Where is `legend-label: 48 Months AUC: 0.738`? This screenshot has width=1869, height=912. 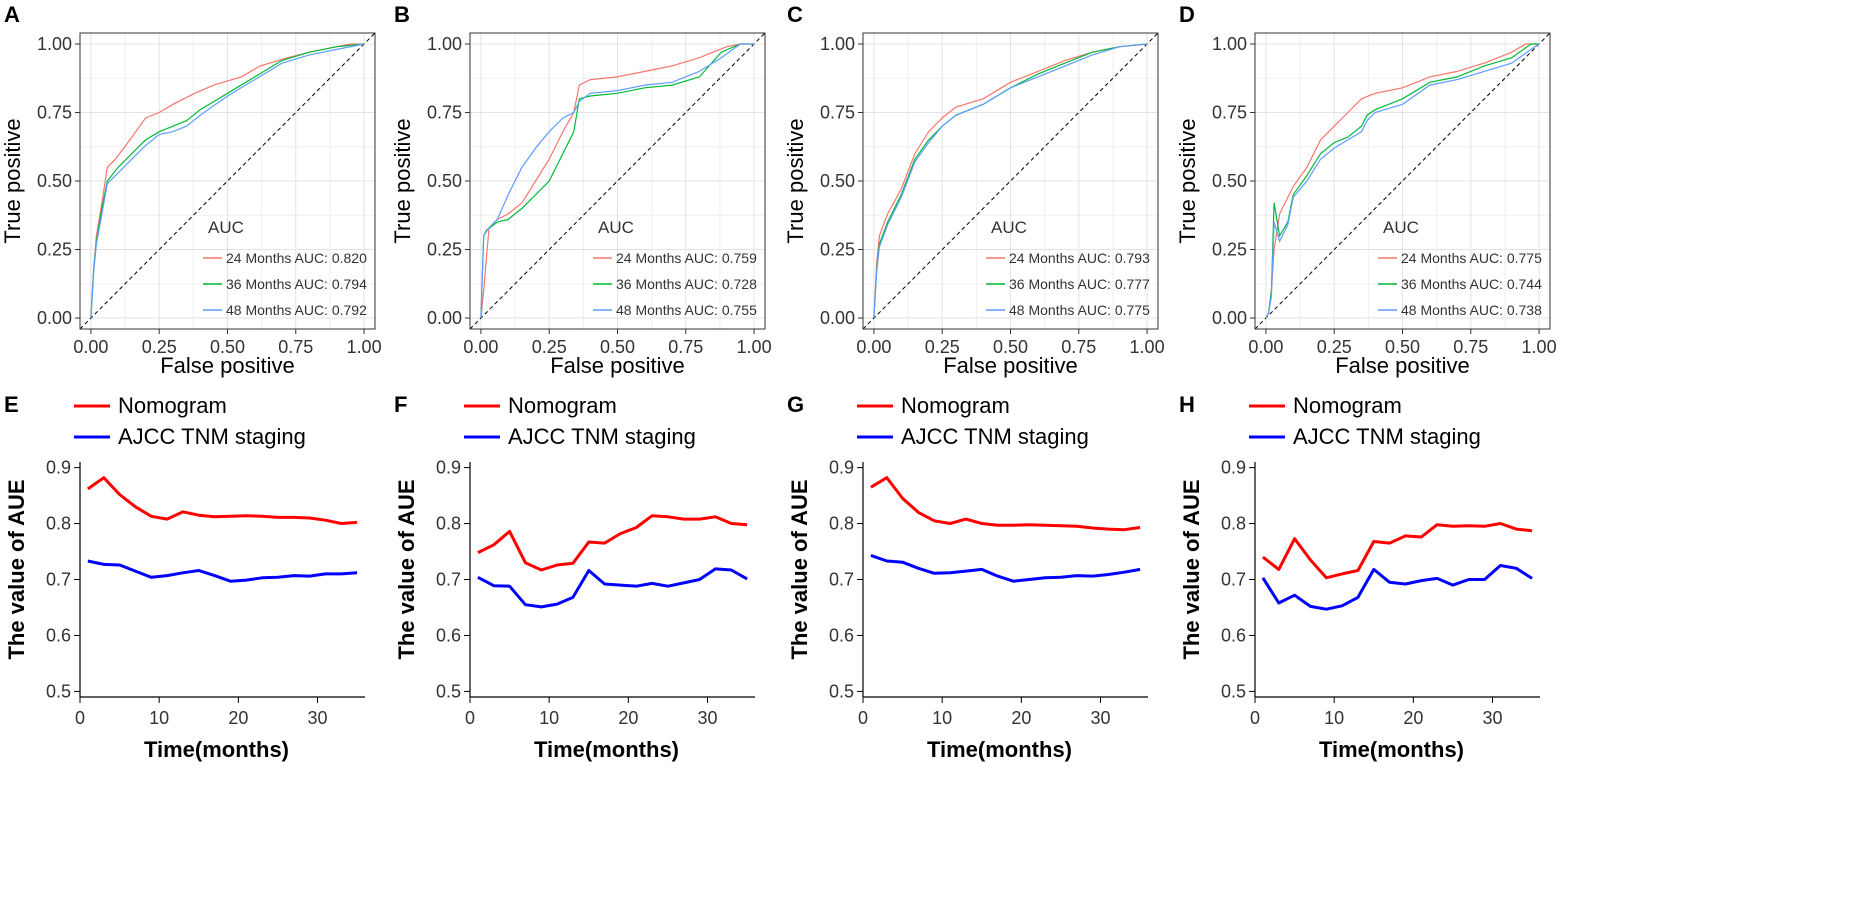 legend-label: 48 Months AUC: 0.738 is located at coordinates (1471, 310).